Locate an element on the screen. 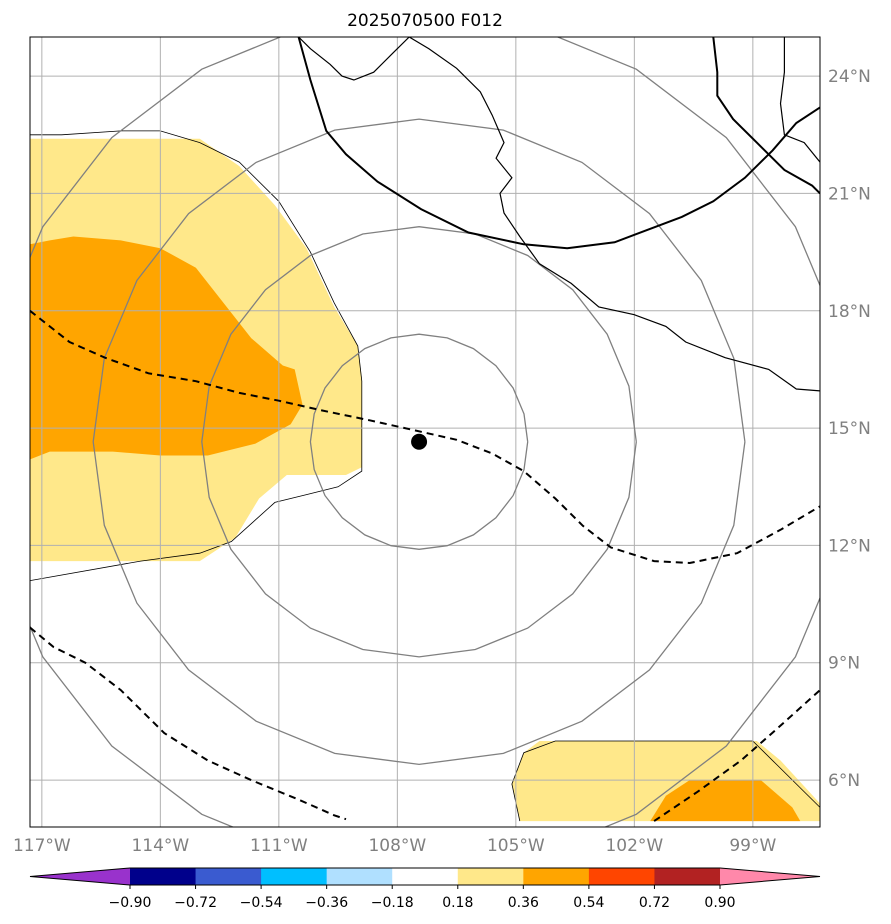 Image resolution: width=891 pixels, height=924 pixels. coastline is located at coordinates (799, 100).